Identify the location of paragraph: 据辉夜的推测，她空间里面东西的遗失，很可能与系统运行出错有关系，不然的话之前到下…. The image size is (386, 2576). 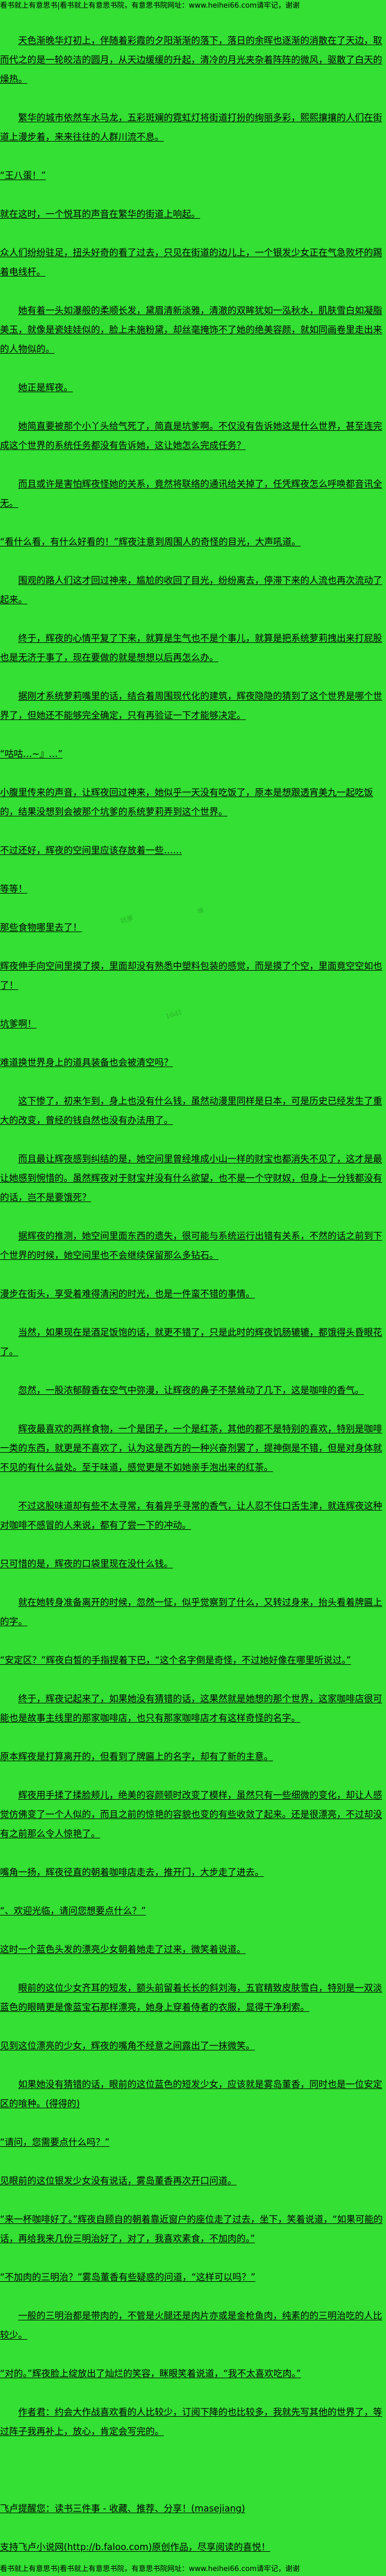
(191, 1246).